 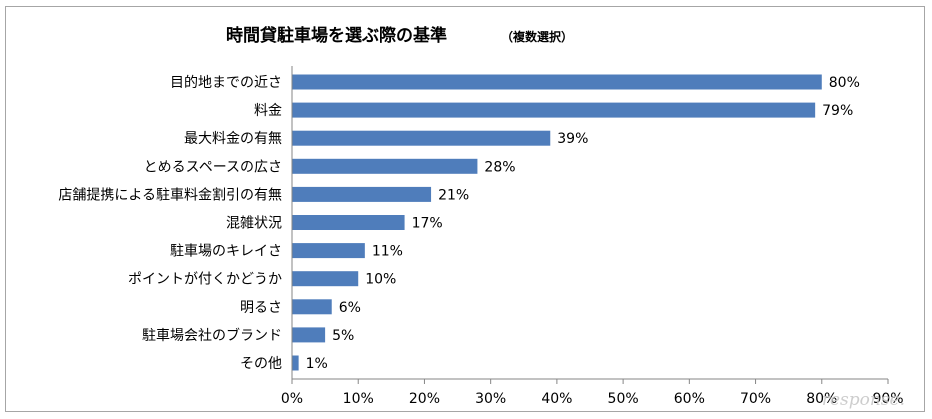 I want to click on x-tick-label: 30%, so click(x=490, y=399).